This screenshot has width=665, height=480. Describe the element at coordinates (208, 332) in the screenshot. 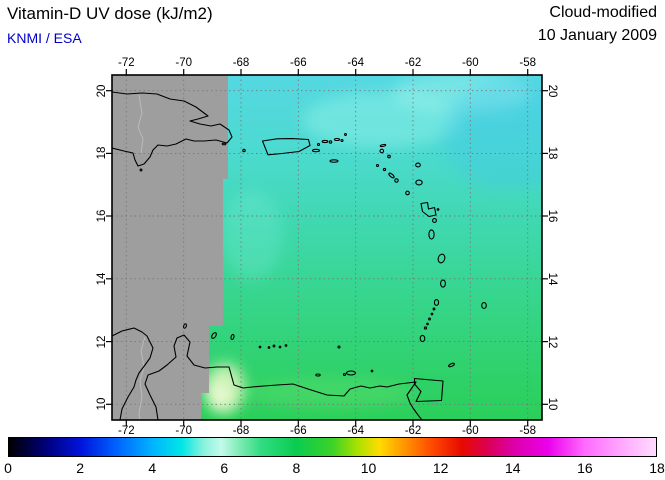

I see `abc-islands` at that location.